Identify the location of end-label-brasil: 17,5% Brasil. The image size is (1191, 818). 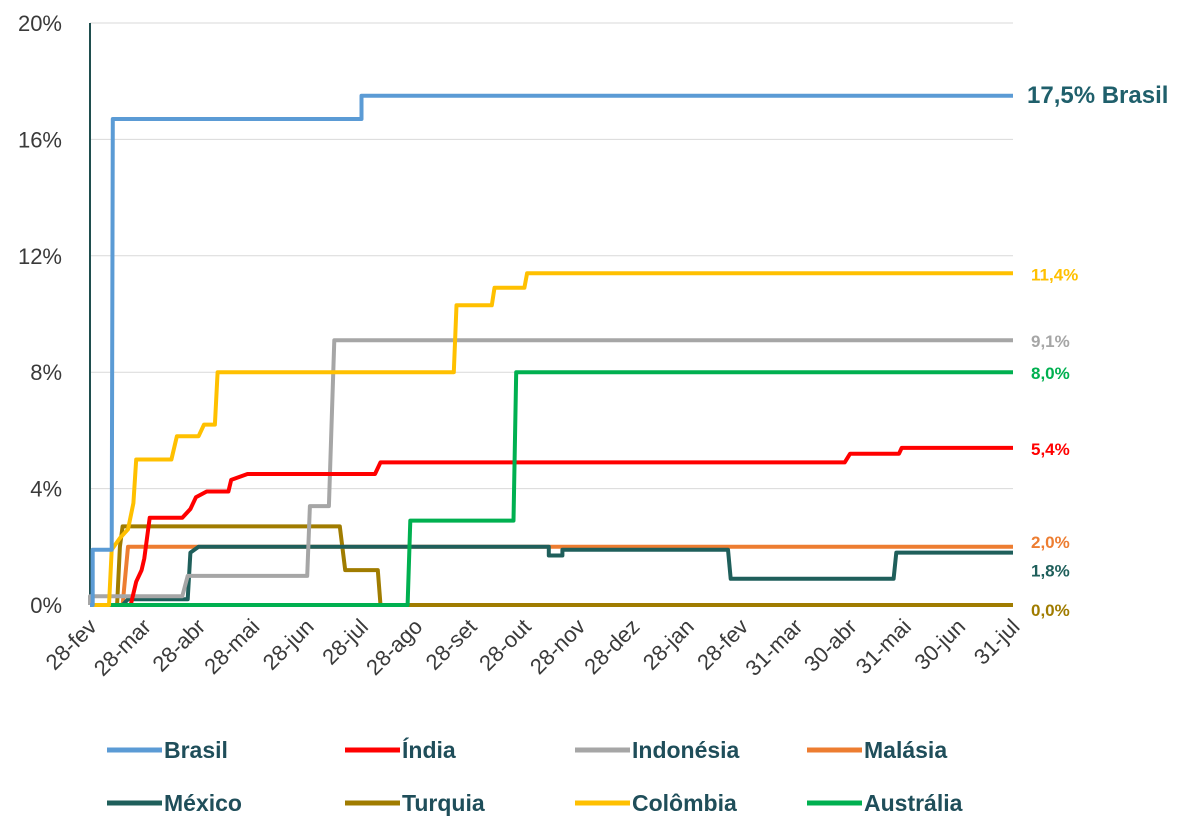
(1097, 95).